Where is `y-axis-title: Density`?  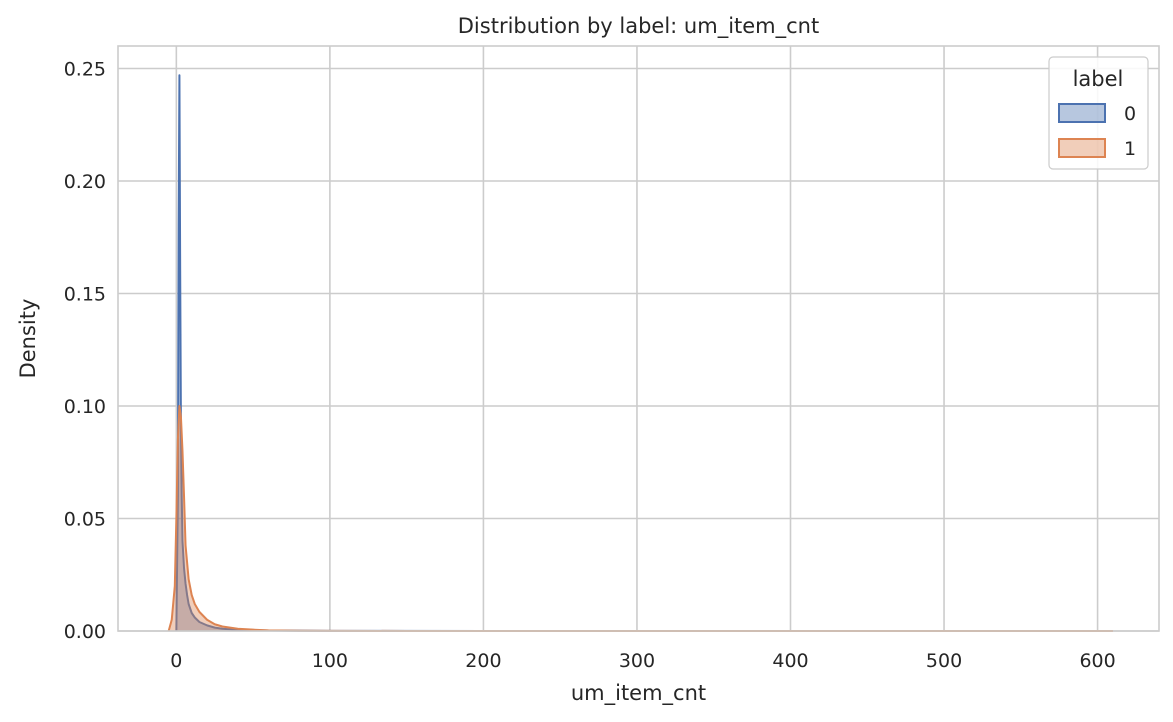
y-axis-title: Density is located at coordinates (28, 339).